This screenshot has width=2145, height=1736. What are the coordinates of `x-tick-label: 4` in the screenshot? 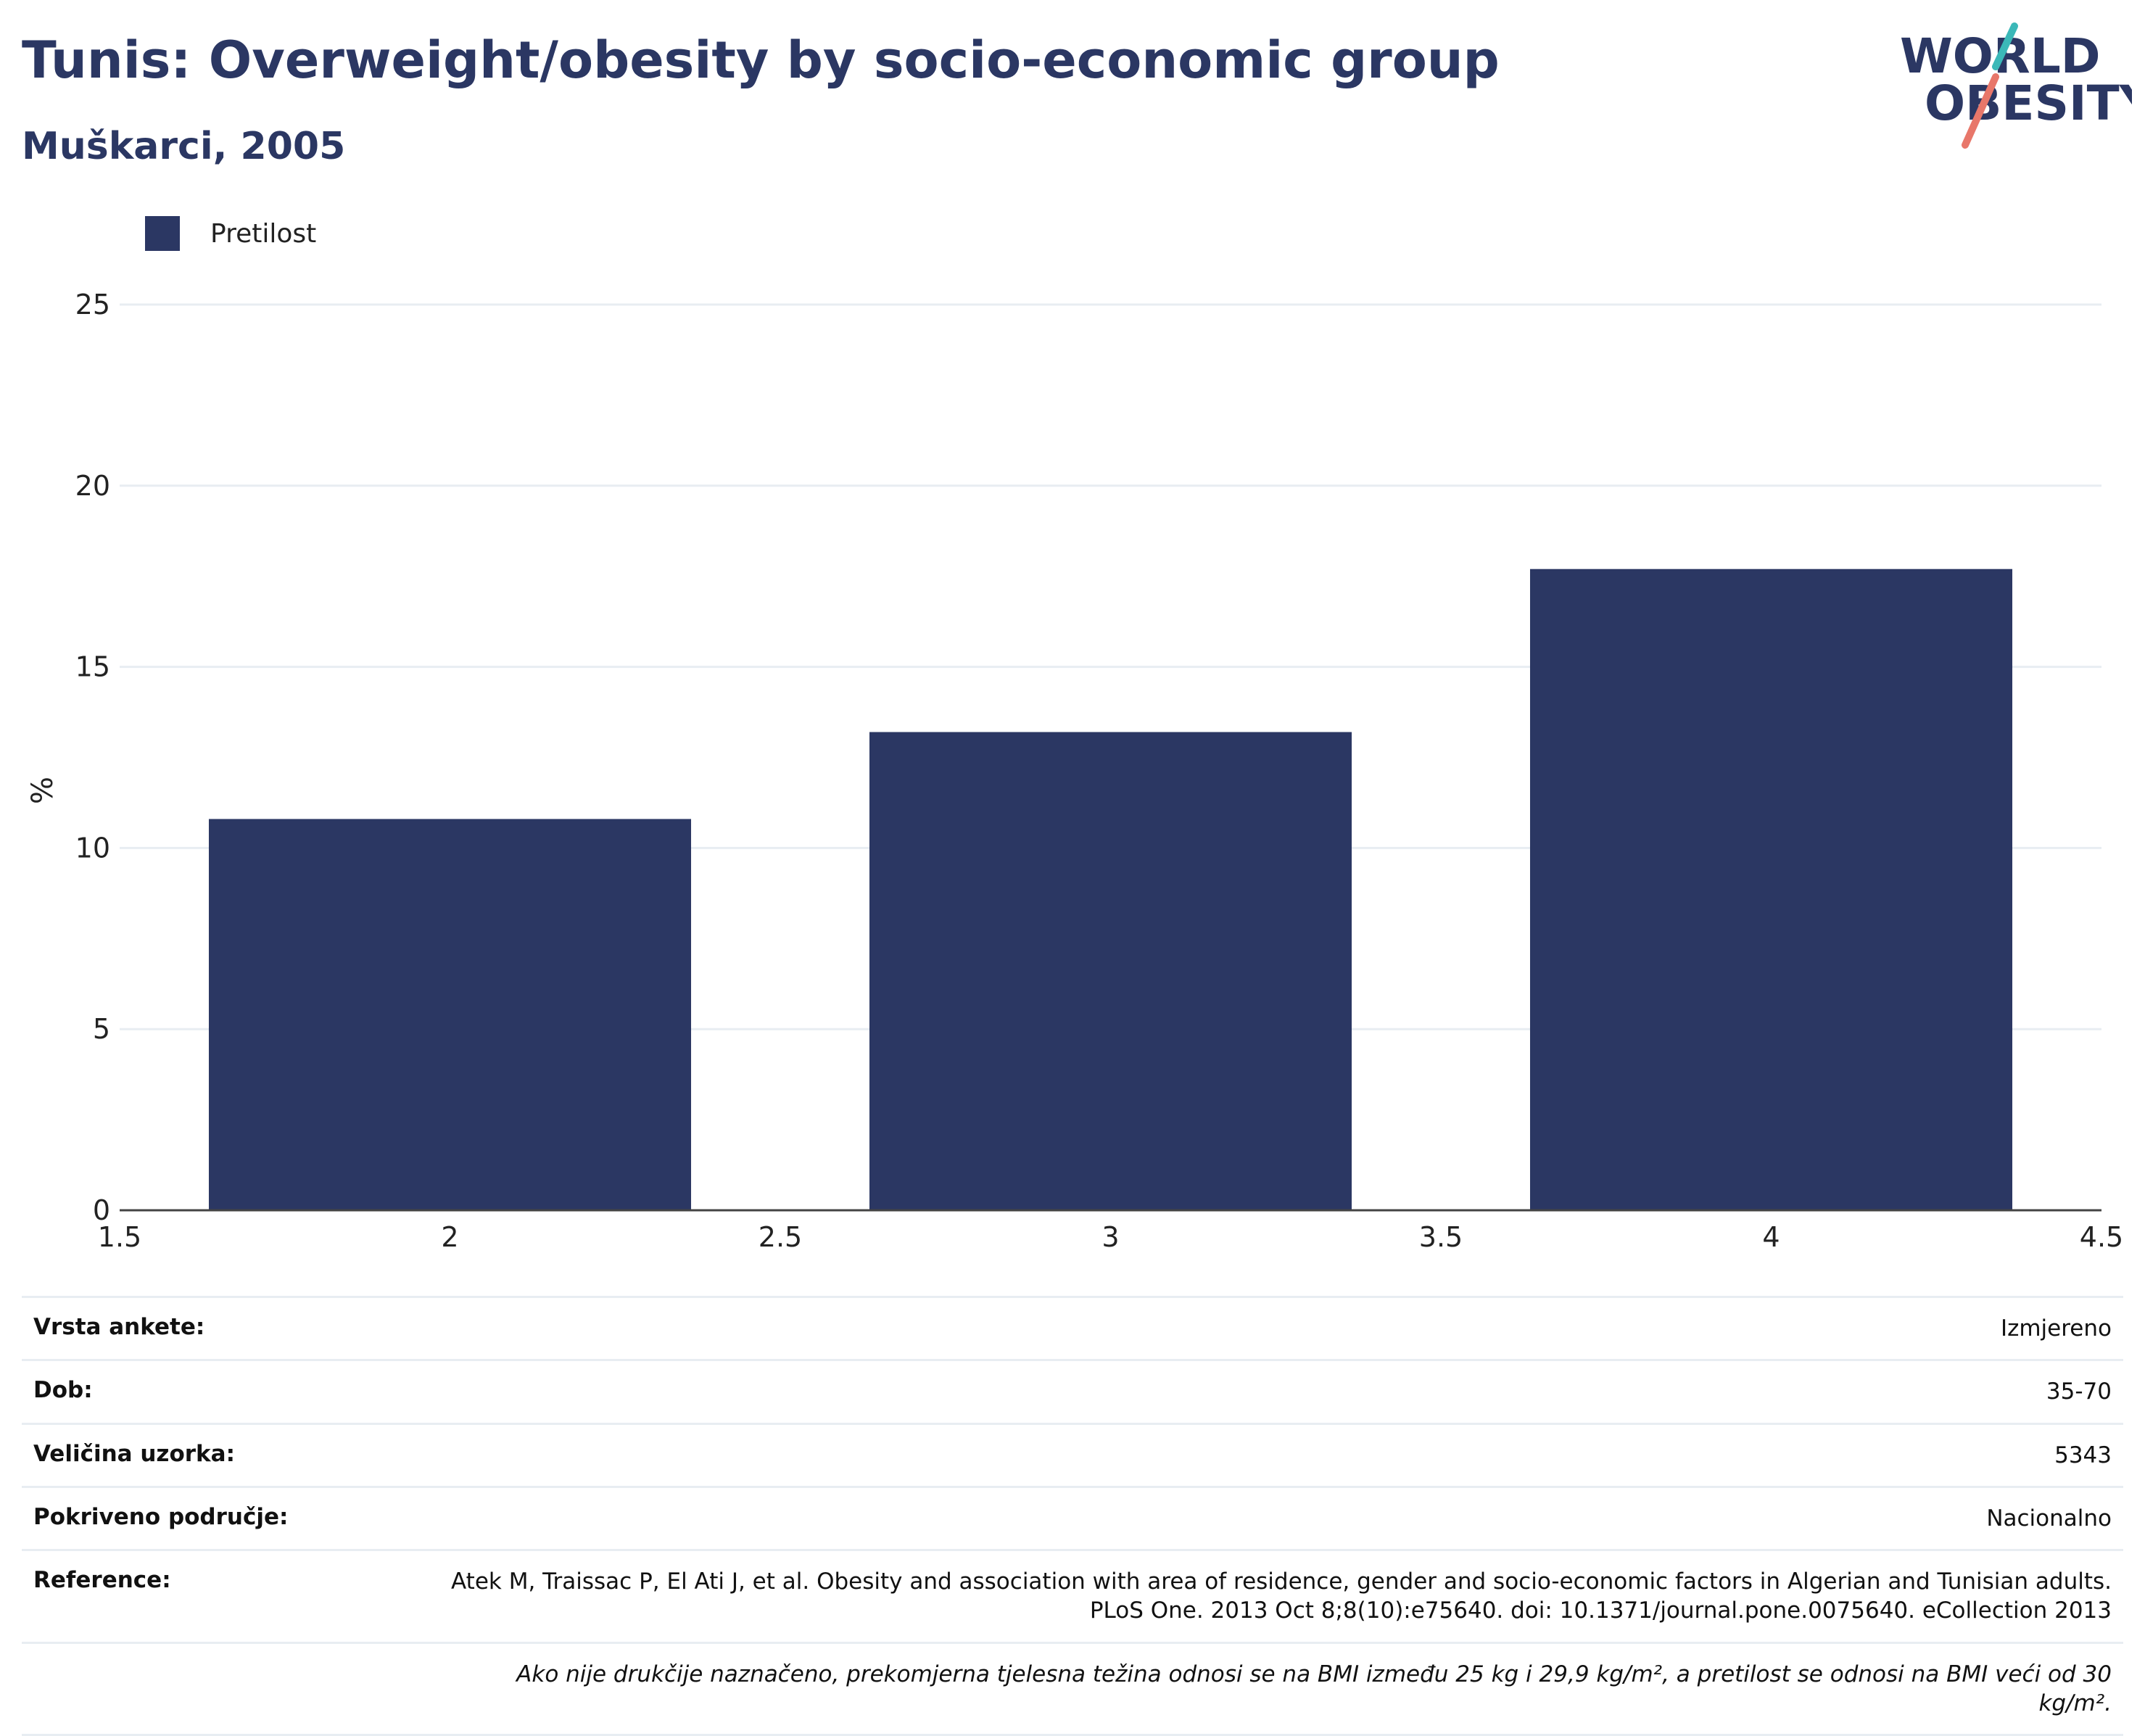 It's located at (1771, 1237).